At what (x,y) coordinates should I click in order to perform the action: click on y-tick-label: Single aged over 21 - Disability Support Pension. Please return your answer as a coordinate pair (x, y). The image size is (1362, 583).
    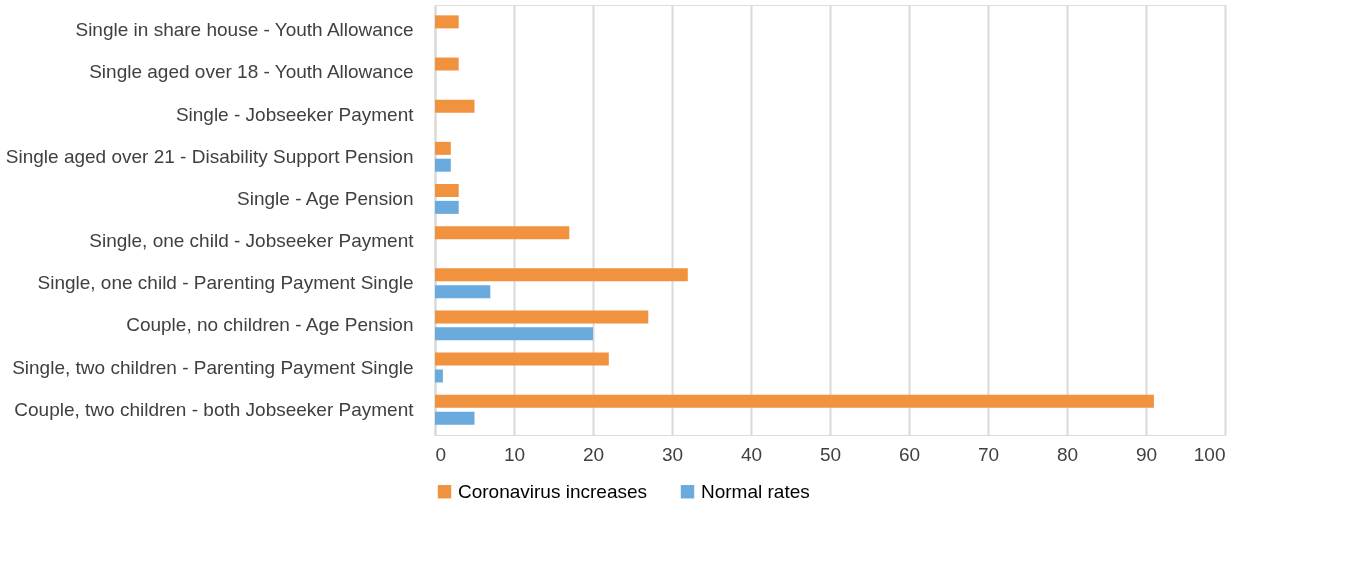
    Looking at the image, I should click on (209, 156).